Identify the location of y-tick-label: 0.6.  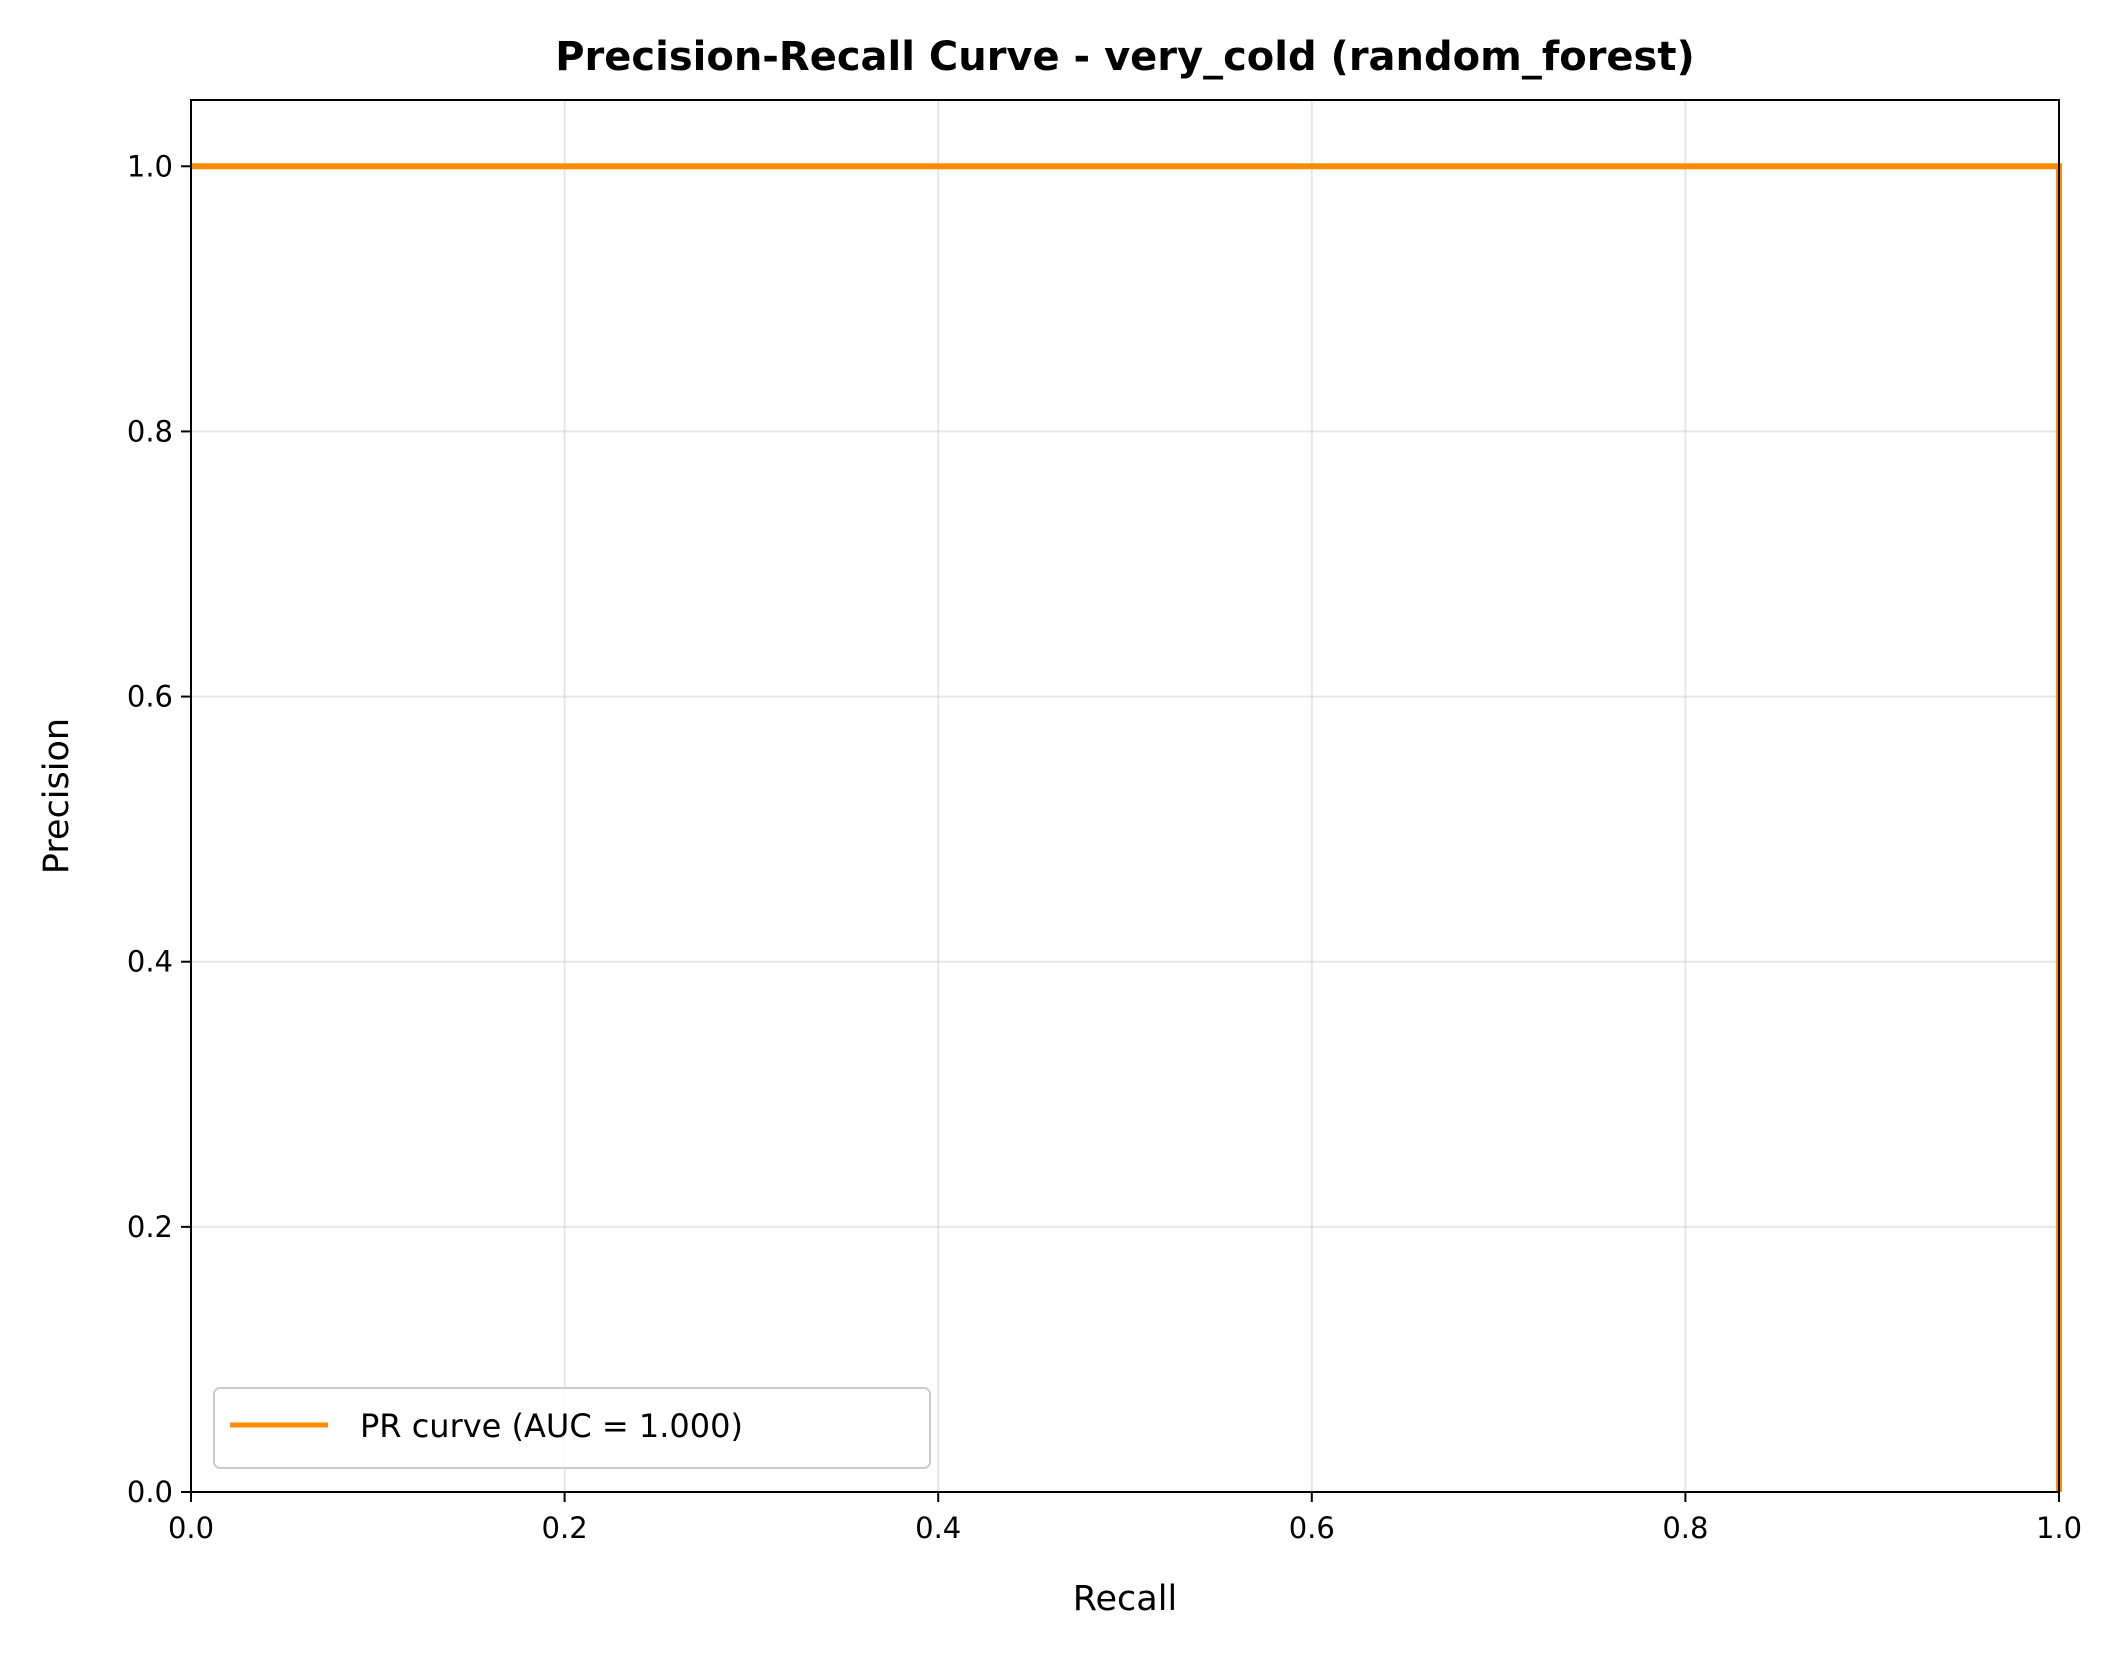
(150, 697).